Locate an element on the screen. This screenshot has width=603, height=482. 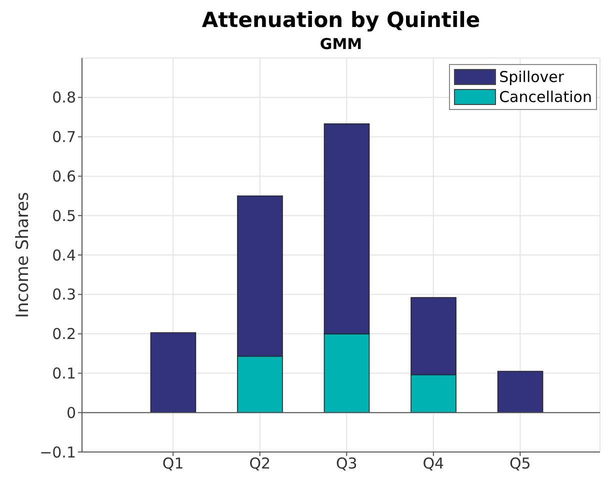
y-tick-label: 0.1 is located at coordinates (64, 373).